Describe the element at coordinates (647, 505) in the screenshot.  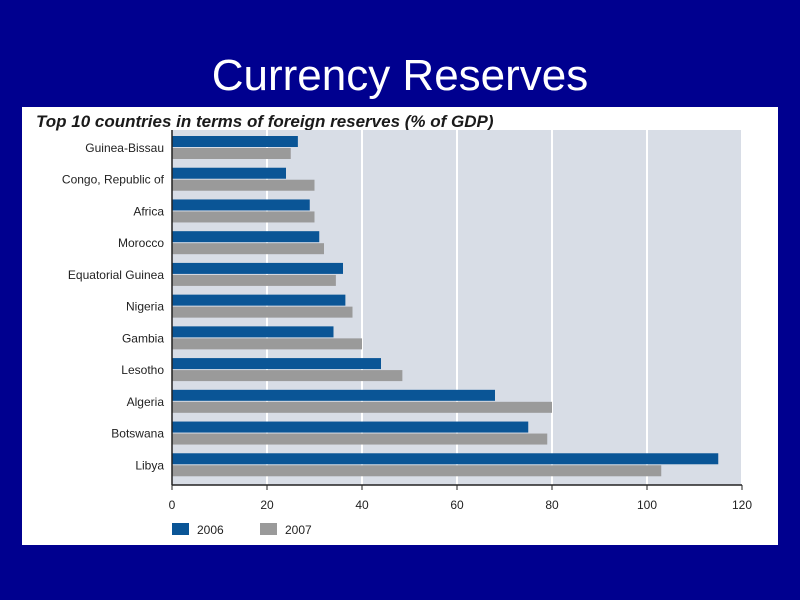
I see `x-tick-label: 100` at that location.